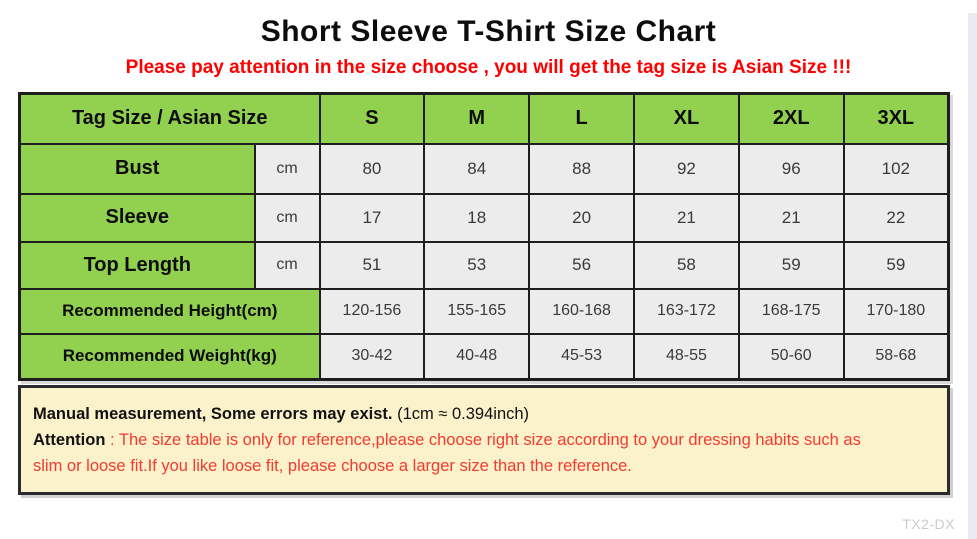  Describe the element at coordinates (169, 356) in the screenshot. I see `row-label-recommended-weight: Recommended Weight(kg)` at that location.